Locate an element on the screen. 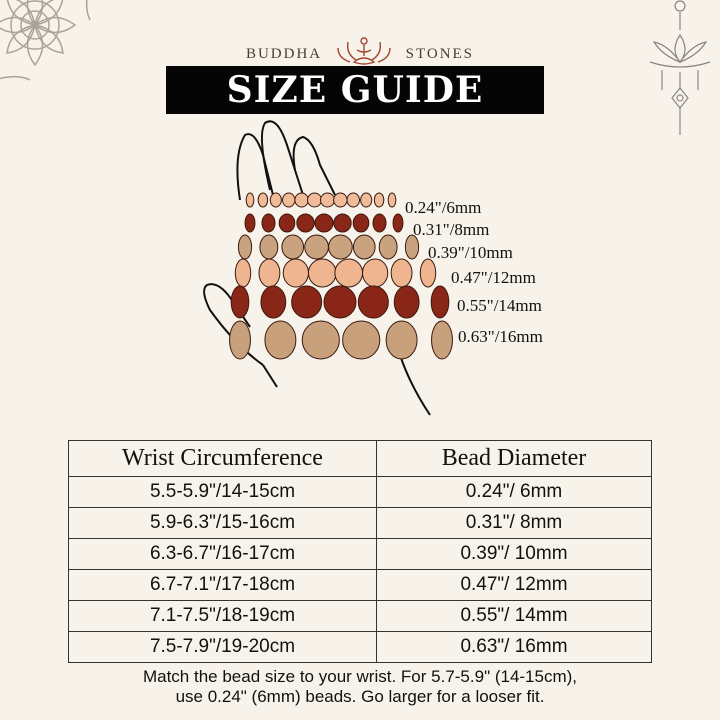 Image resolution: width=720 pixels, height=720 pixels. table-row: 7.1-7.5"/18-19cm 0.55"/ 14mm is located at coordinates (360, 616).